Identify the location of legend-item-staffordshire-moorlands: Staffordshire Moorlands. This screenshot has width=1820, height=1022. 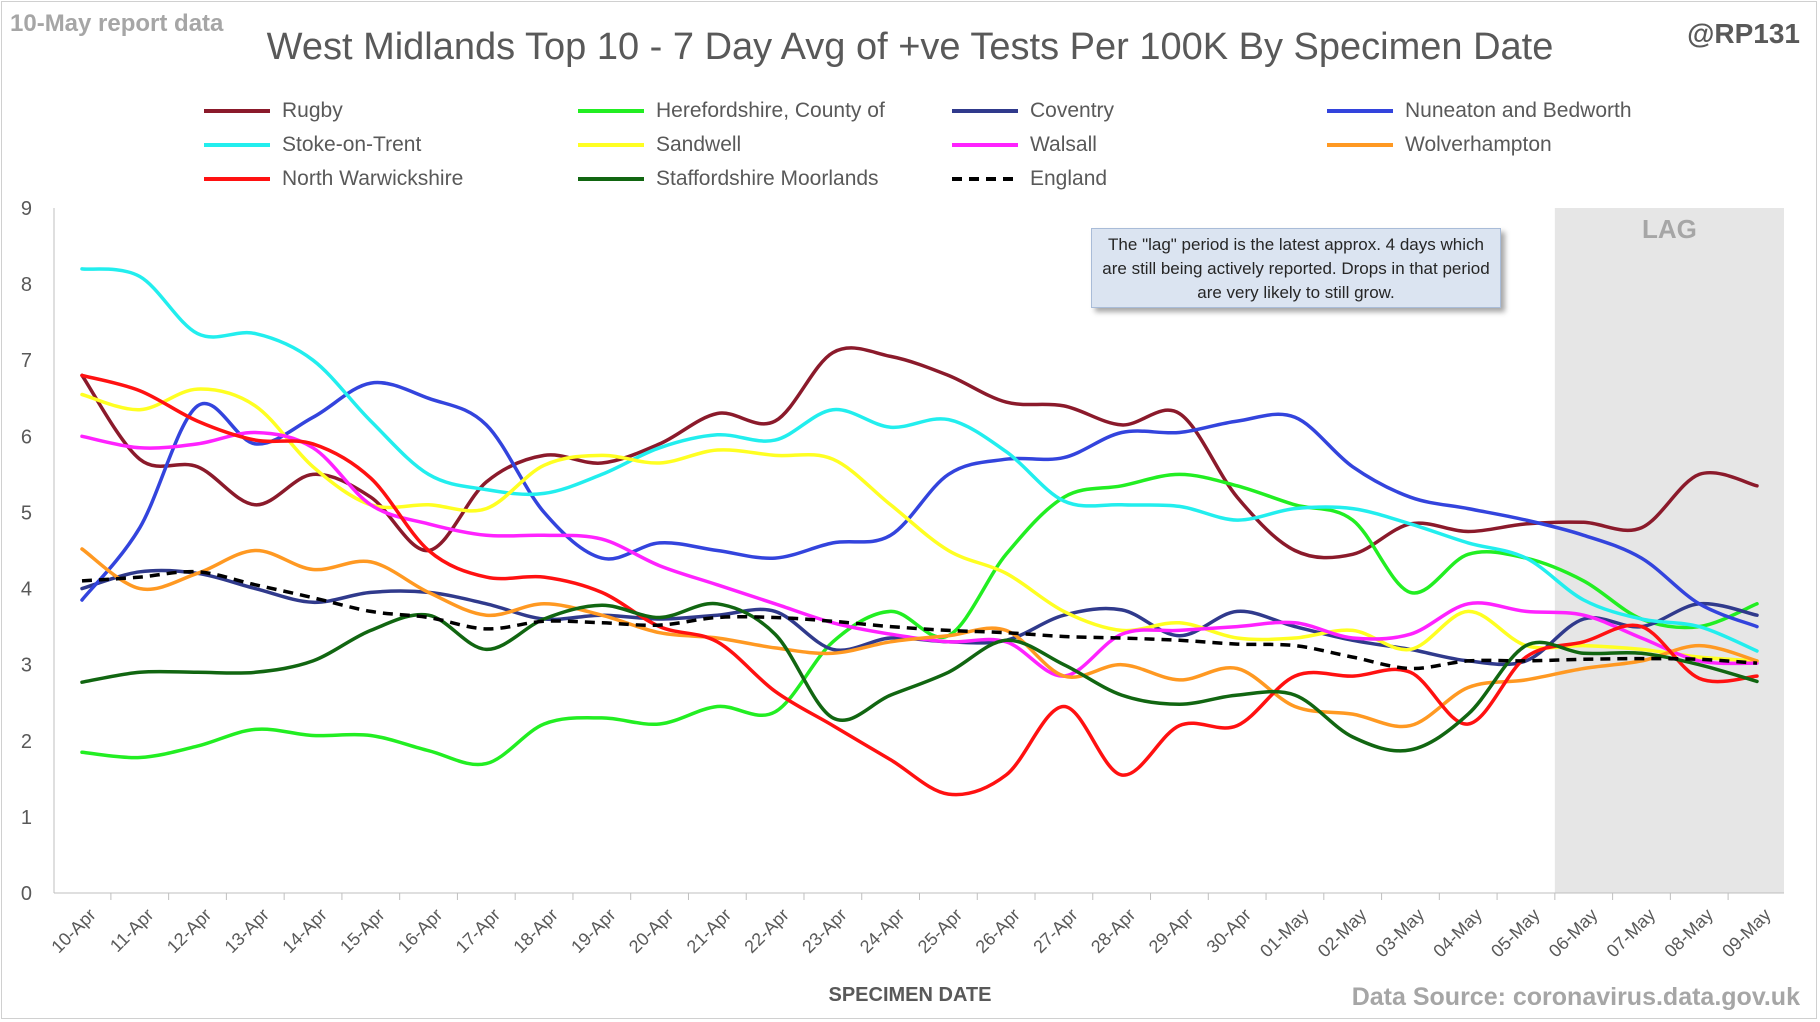
(726, 179).